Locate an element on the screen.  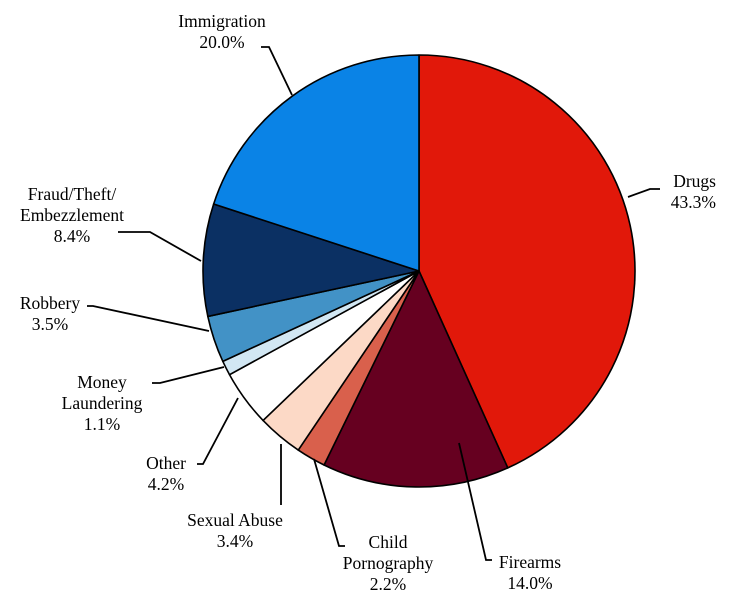
slice-percent: 3.4% is located at coordinates (235, 541).